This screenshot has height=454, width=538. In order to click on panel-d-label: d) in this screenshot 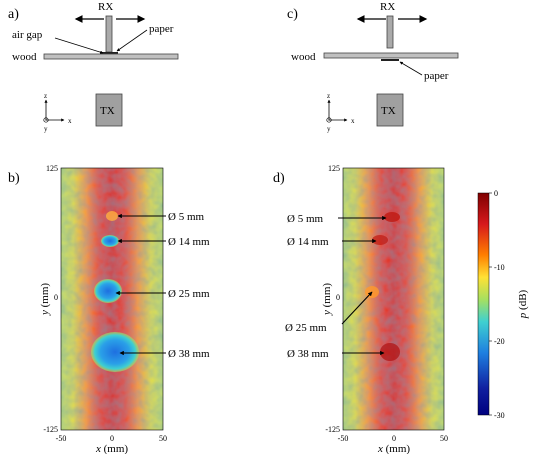, I will do `click(279, 178)`.